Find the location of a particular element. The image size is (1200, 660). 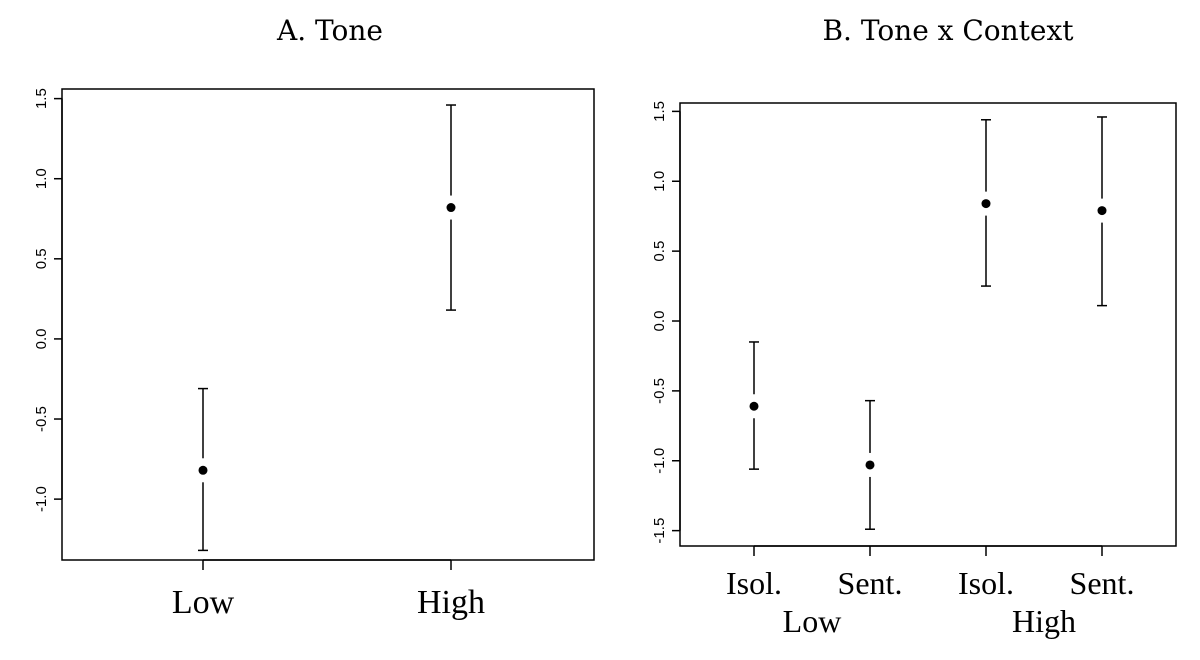

a-y-tick-label: 0.5 is located at coordinates (41, 258).